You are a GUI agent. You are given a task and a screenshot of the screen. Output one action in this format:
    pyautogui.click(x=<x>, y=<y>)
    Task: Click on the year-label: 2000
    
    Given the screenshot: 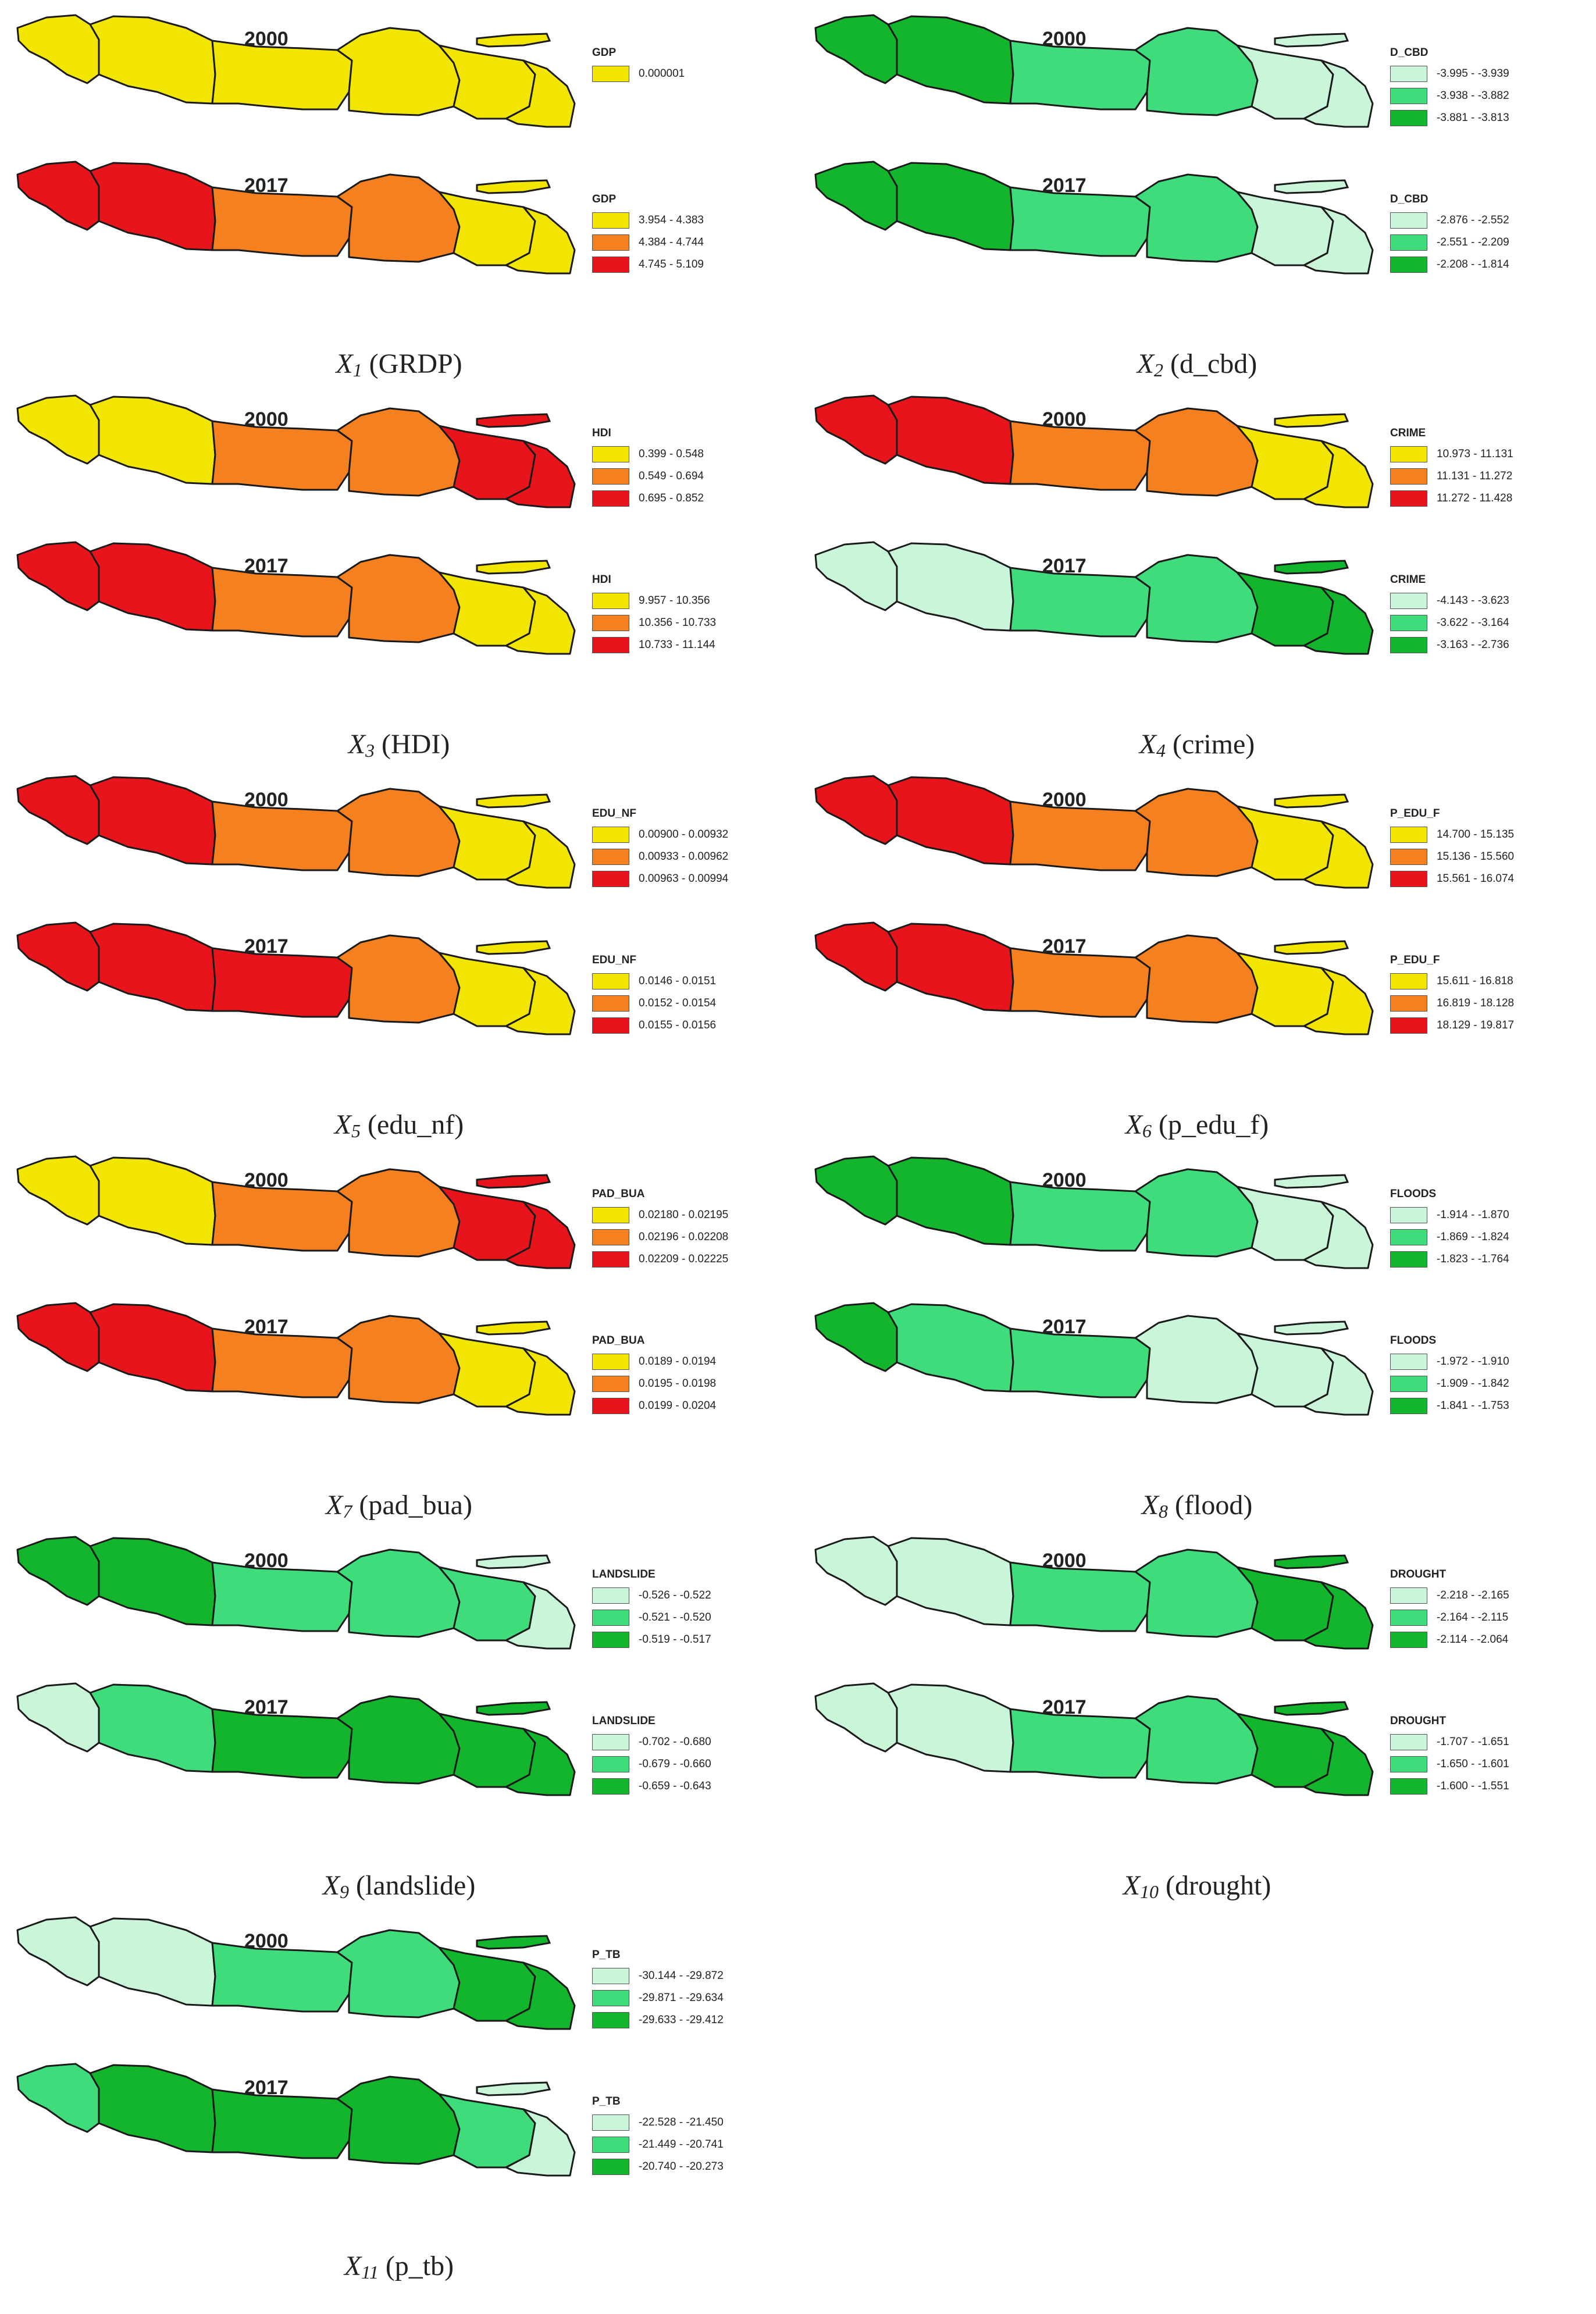 What is the action you would take?
    pyautogui.click(x=266, y=800)
    